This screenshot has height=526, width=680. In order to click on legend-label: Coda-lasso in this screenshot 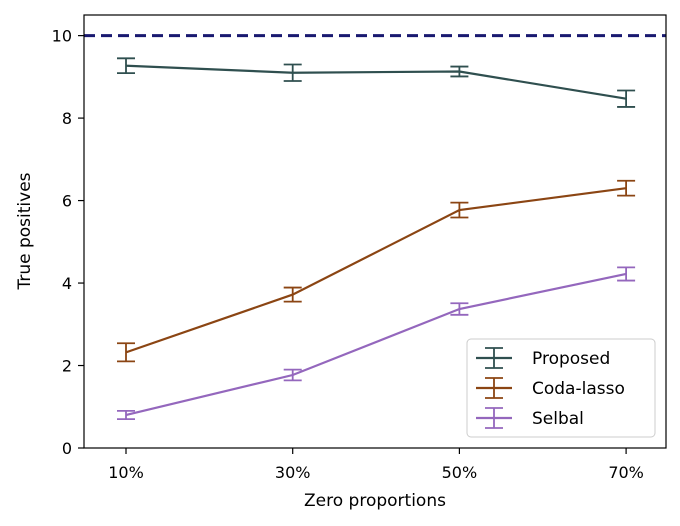, I will do `click(578, 389)`.